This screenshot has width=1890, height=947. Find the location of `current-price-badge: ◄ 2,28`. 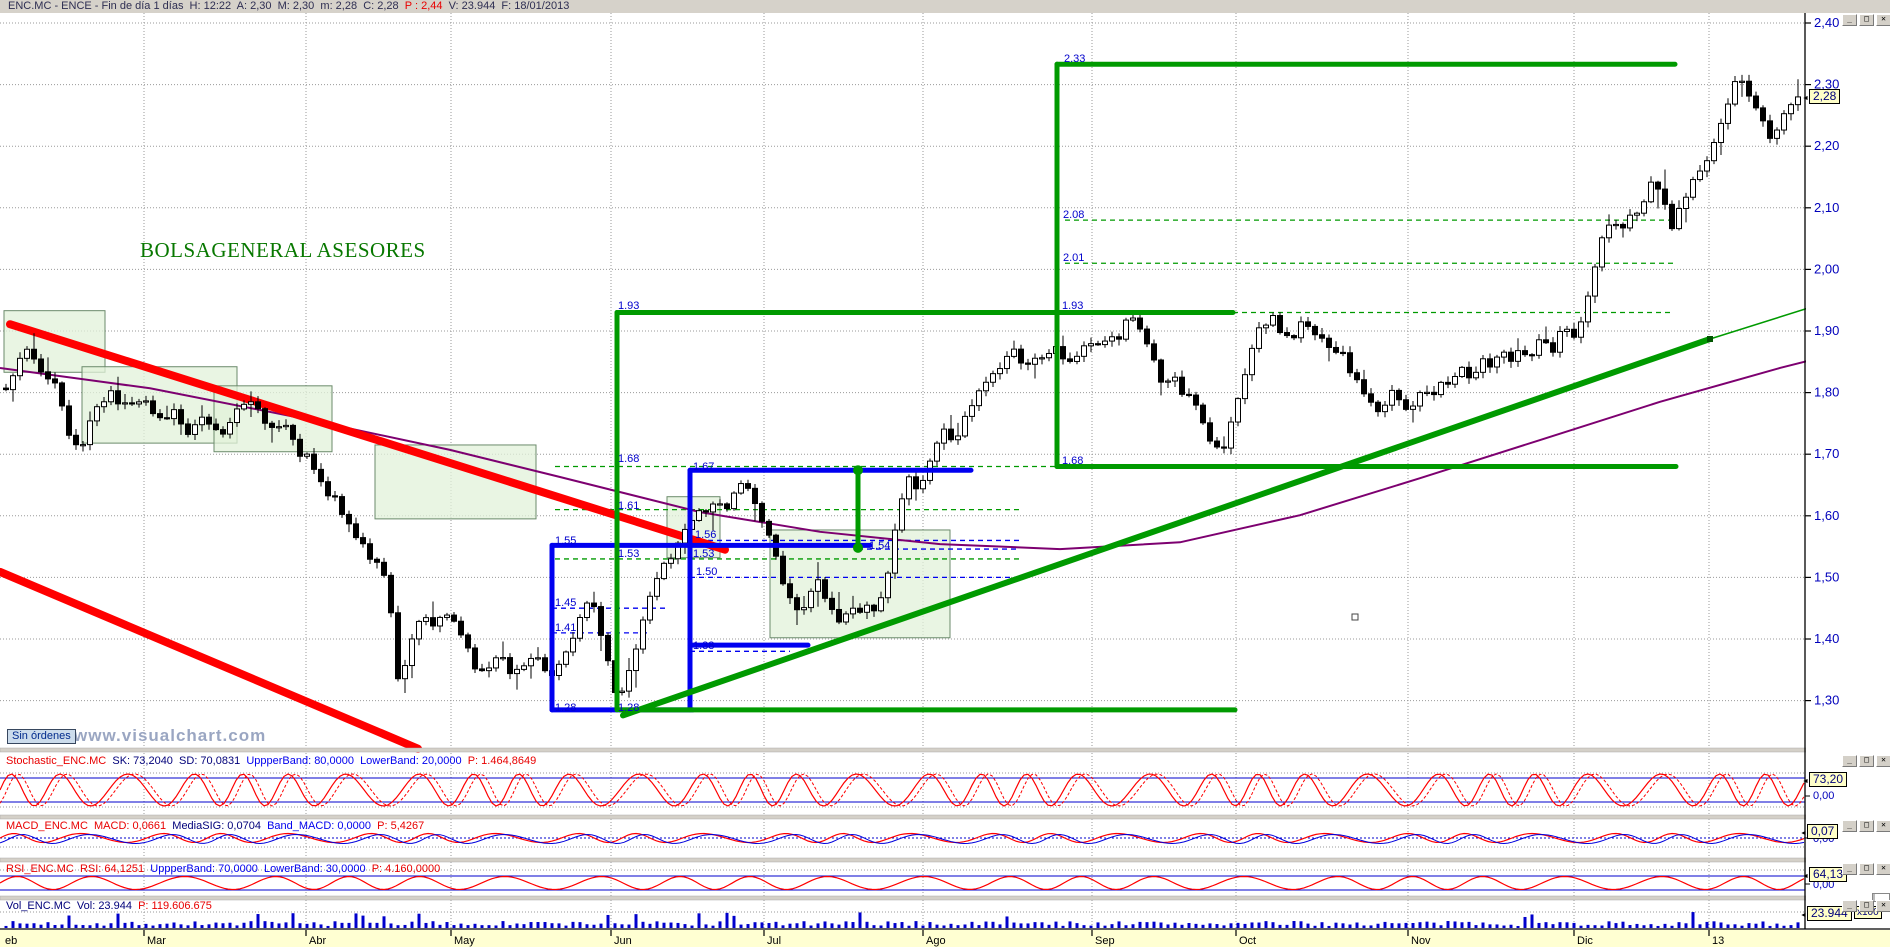

current-price-badge: ◄ 2,28 is located at coordinates (1821, 96).